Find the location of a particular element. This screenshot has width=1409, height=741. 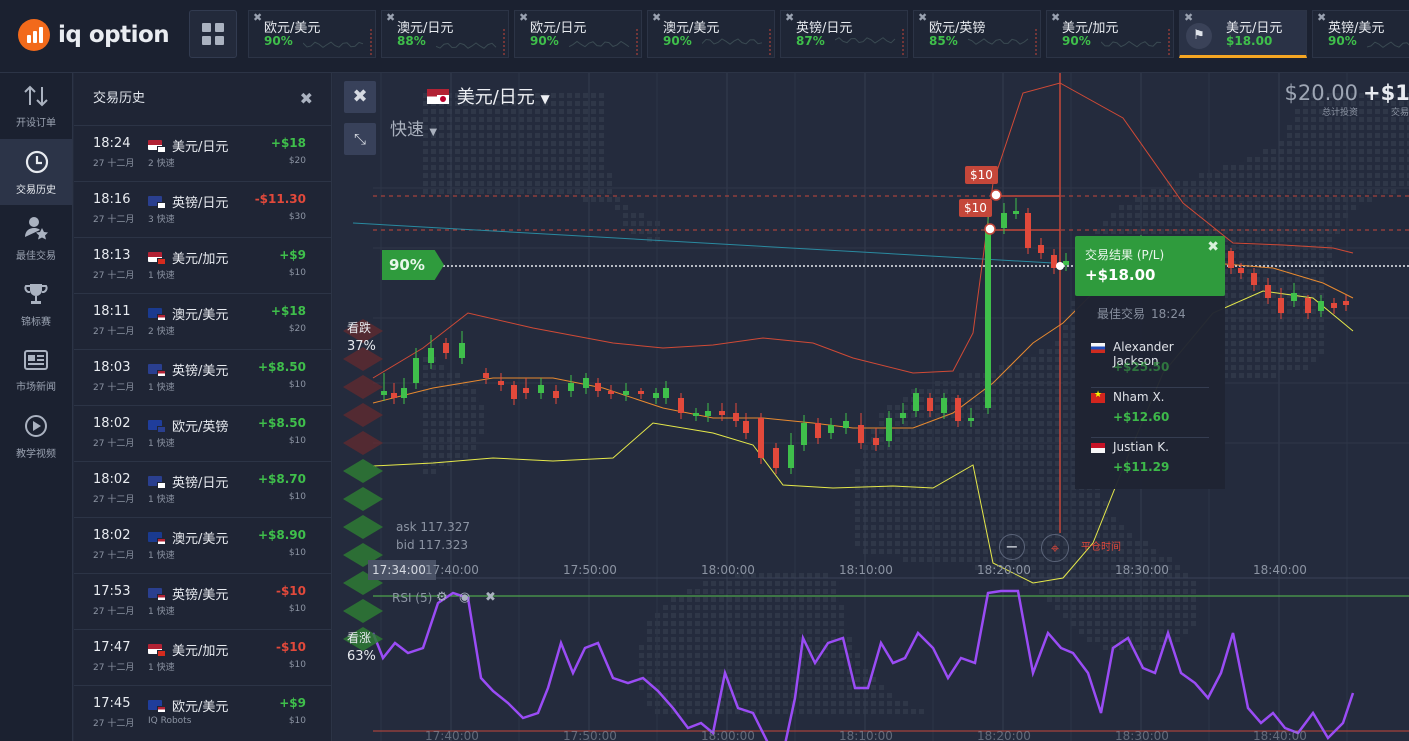

nav-tournaments: 锦标赛 is located at coordinates (36, 304).